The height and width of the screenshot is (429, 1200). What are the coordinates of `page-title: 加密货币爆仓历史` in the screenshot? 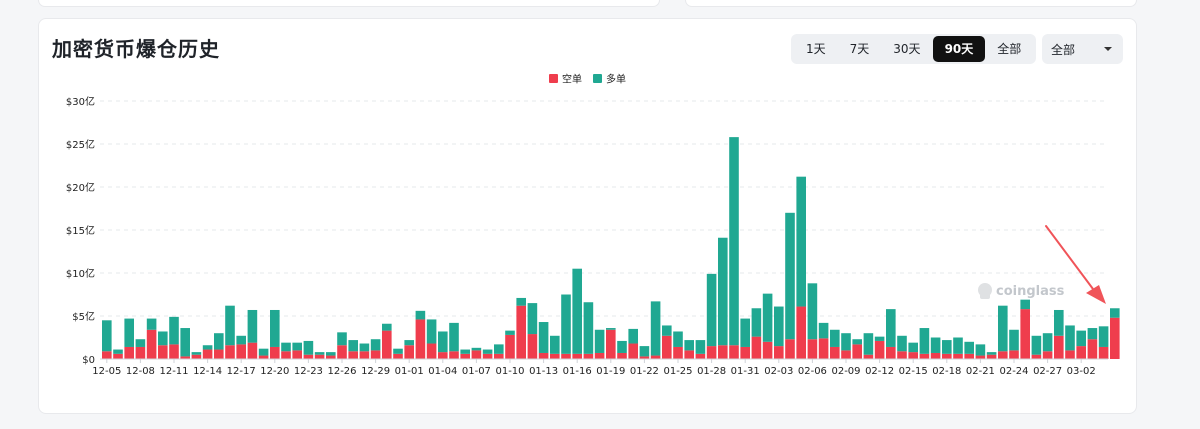 It's located at (136, 49).